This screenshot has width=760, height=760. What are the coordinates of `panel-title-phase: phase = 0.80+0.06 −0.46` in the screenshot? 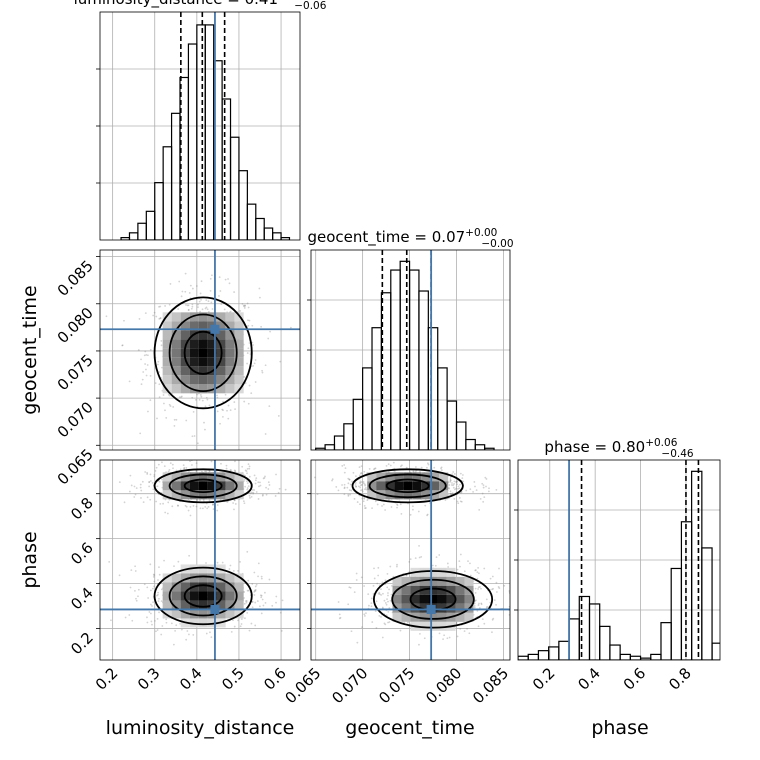 It's located at (618, 448).